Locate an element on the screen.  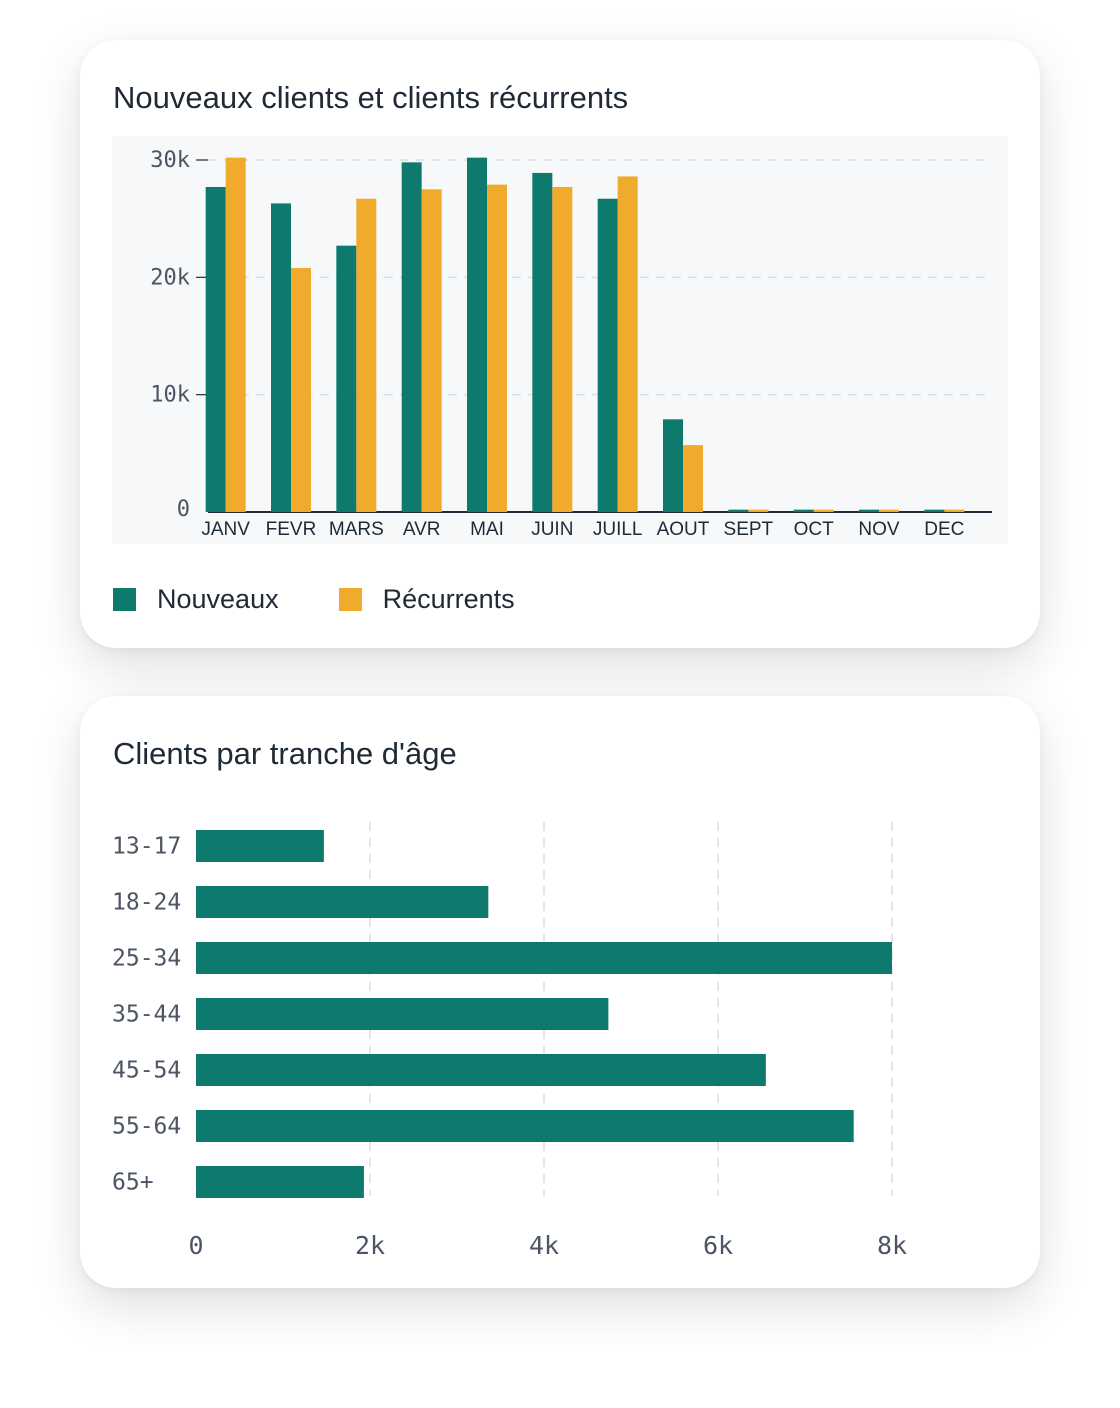
x-tick-label: MAI is located at coordinates (487, 529).